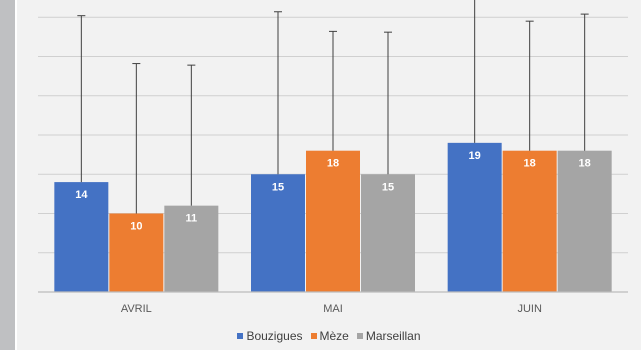  I want to click on data-label: 19, so click(475, 156).